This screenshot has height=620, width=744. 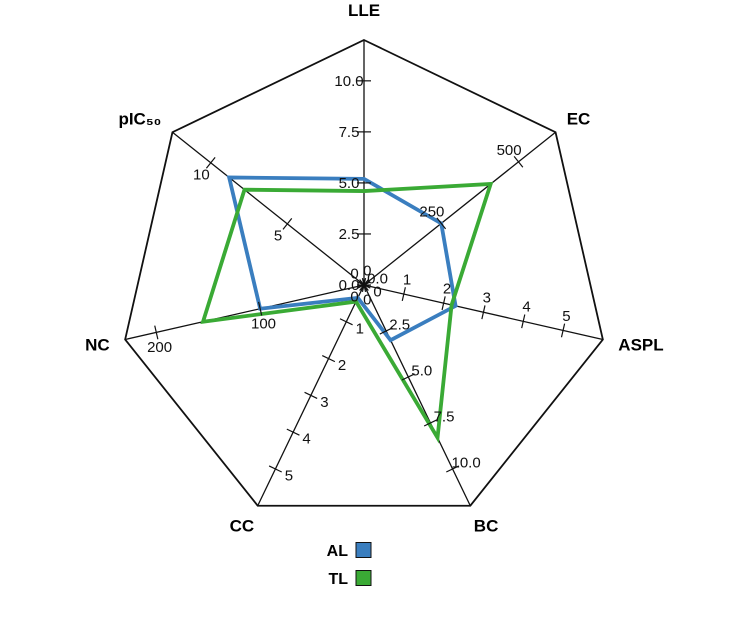 I want to click on tick-label-aspl-1: 1, so click(x=407, y=280).